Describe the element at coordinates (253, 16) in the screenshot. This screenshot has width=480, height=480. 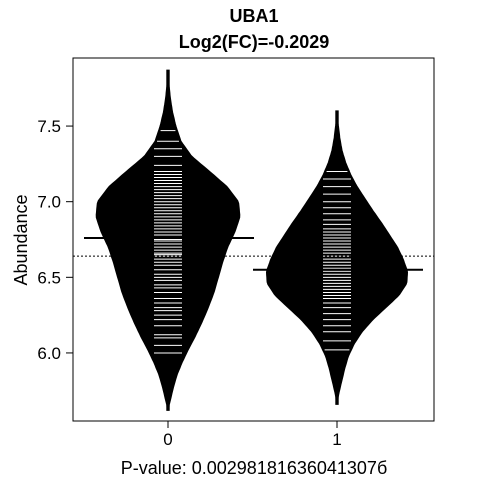
I see `chart-title: UBA1` at that location.